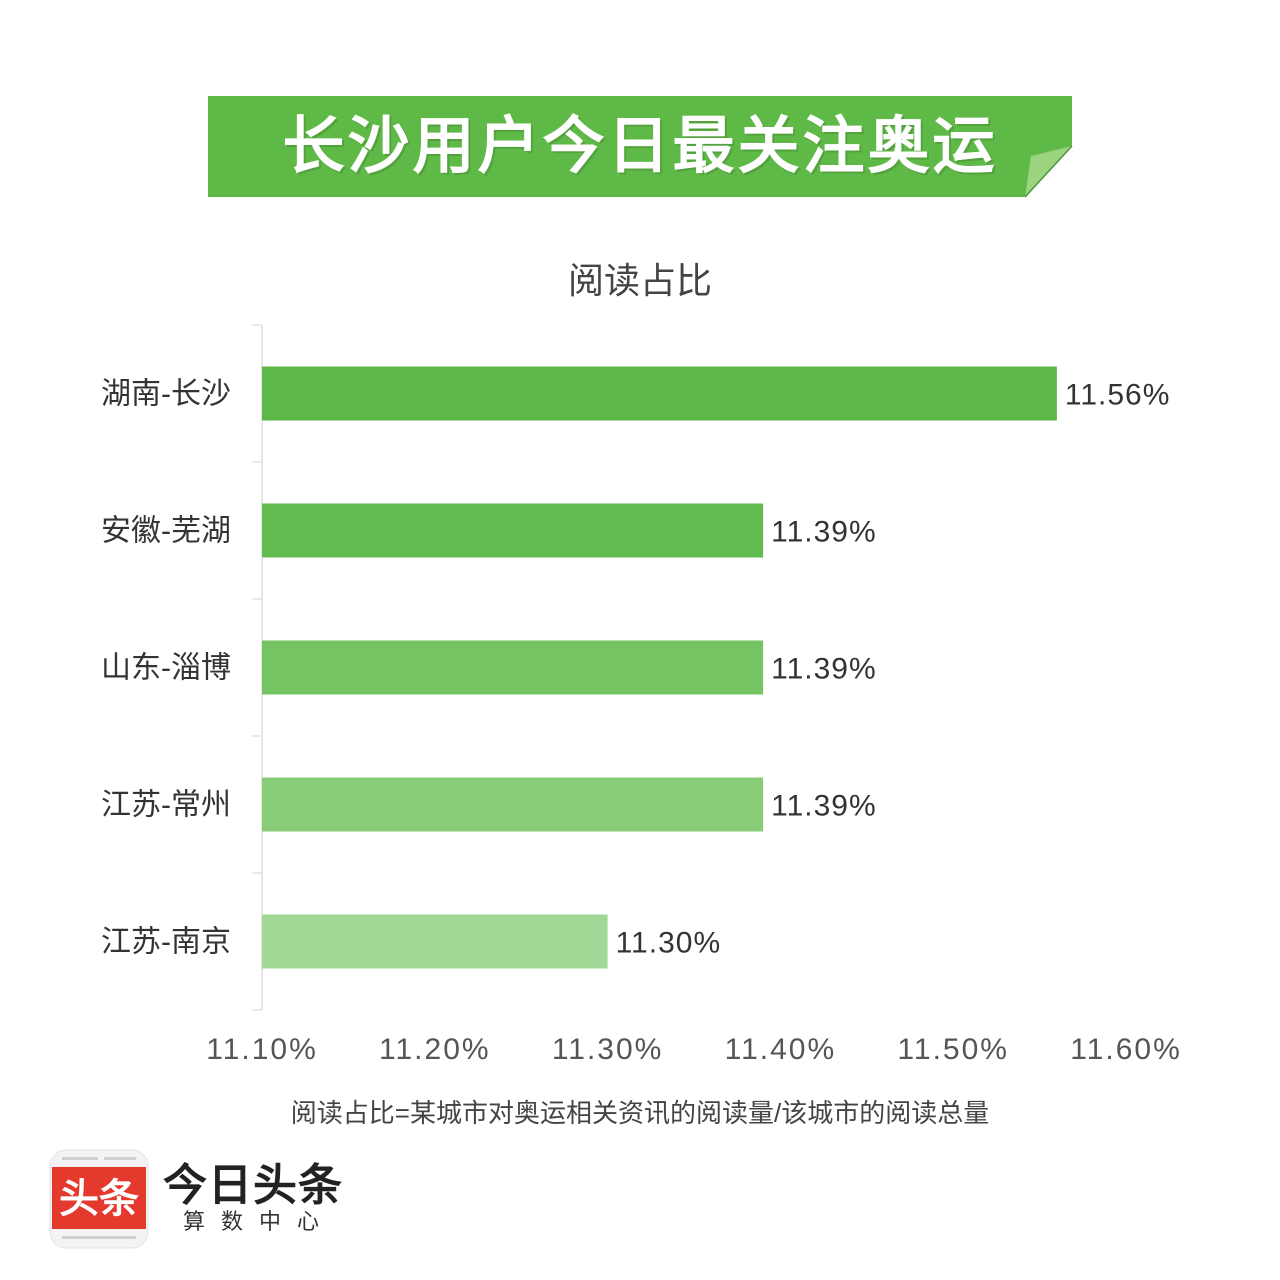 The height and width of the screenshot is (1280, 1280). I want to click on category-label: 山东-淄博, so click(166, 668).